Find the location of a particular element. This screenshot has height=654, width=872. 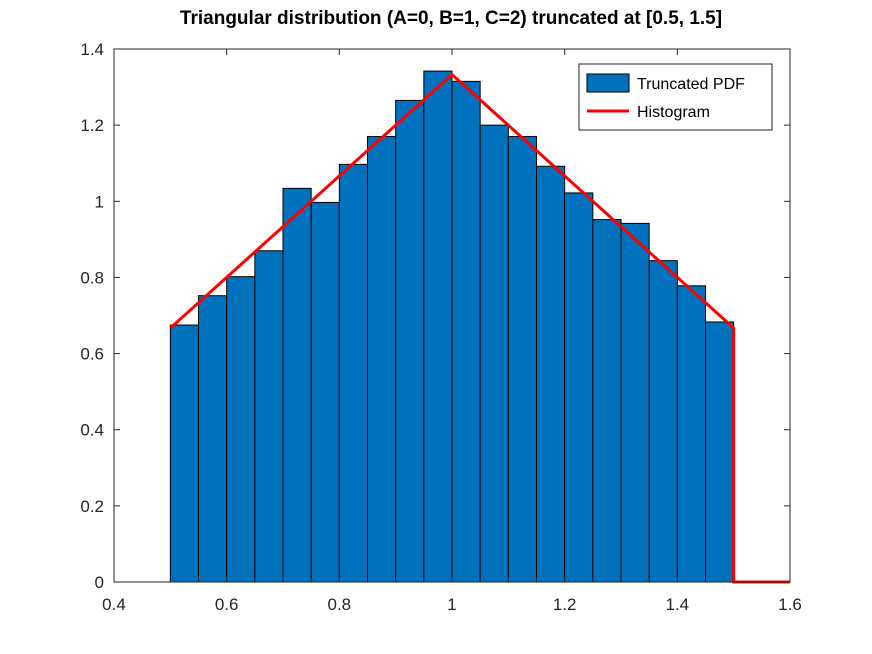

y-tick-label: 0.8 is located at coordinates (92, 277).